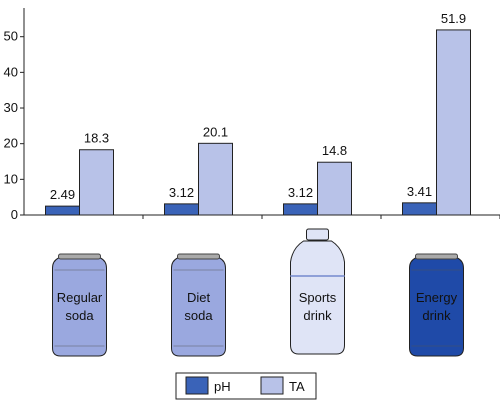 The height and width of the screenshot is (405, 500). I want to click on energy-can-icon: Energy drink, so click(436, 305).